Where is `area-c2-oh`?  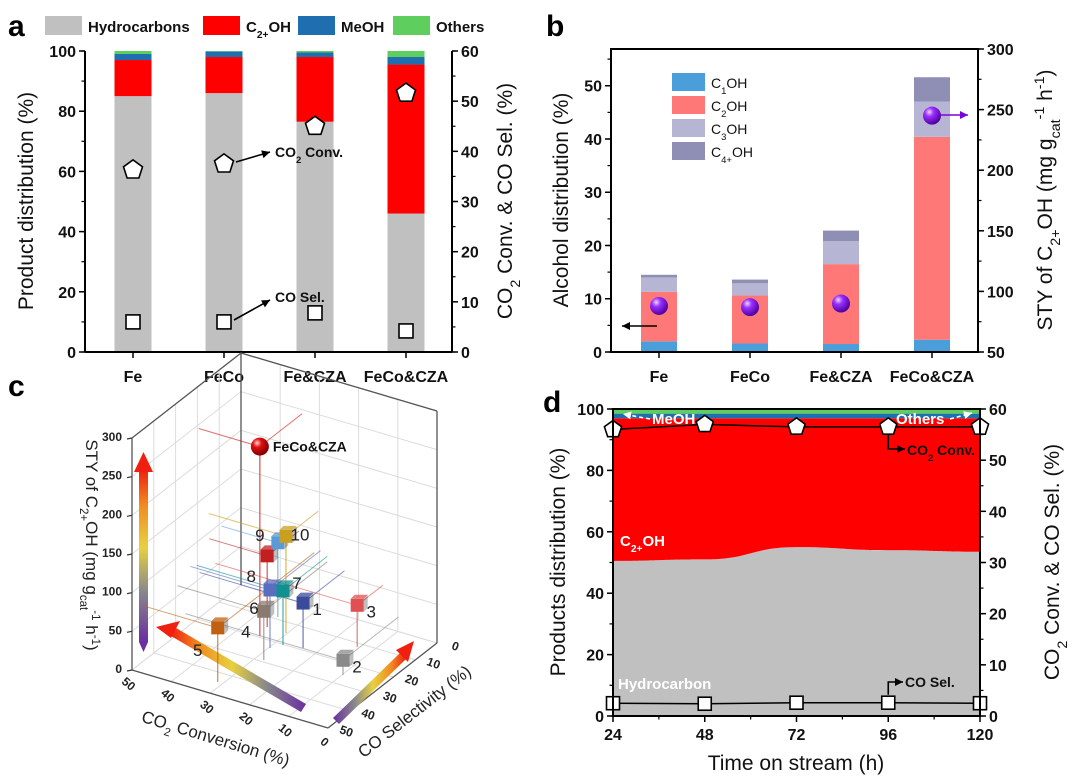 area-c2-oh is located at coordinates (796, 489).